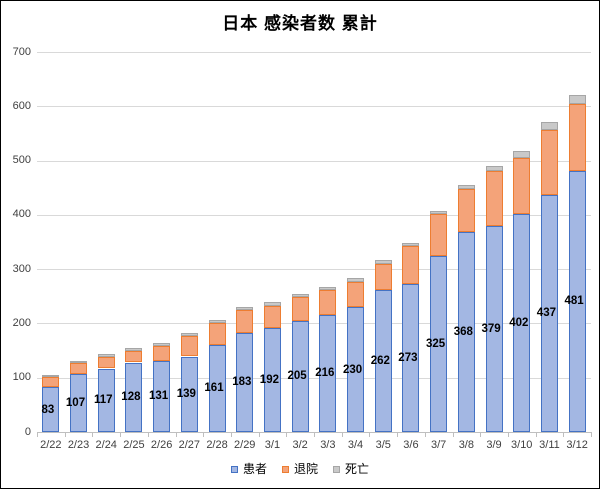 The height and width of the screenshot is (489, 600). Describe the element at coordinates (353, 369) in the screenshot. I see `data-label: 230` at that location.